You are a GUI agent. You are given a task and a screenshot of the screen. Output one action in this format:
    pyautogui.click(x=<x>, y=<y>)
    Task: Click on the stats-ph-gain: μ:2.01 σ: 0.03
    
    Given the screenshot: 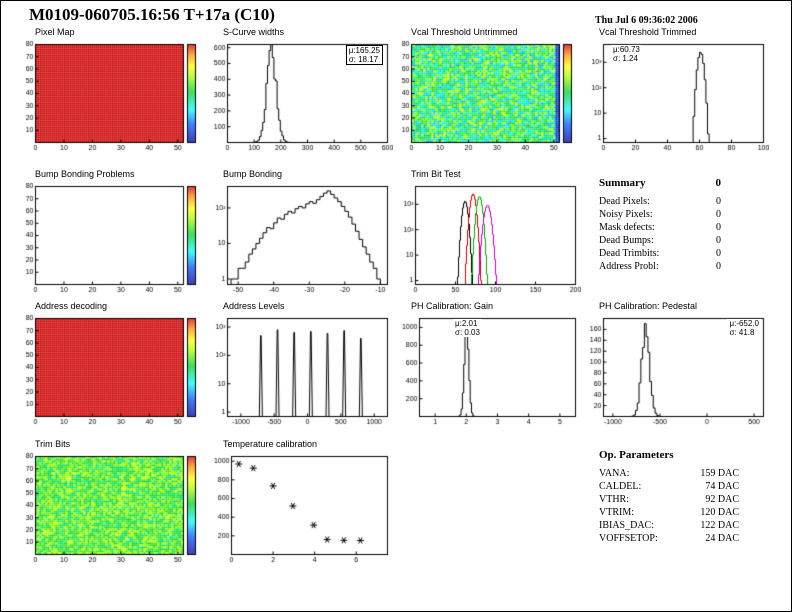 What is the action you would take?
    pyautogui.click(x=467, y=328)
    